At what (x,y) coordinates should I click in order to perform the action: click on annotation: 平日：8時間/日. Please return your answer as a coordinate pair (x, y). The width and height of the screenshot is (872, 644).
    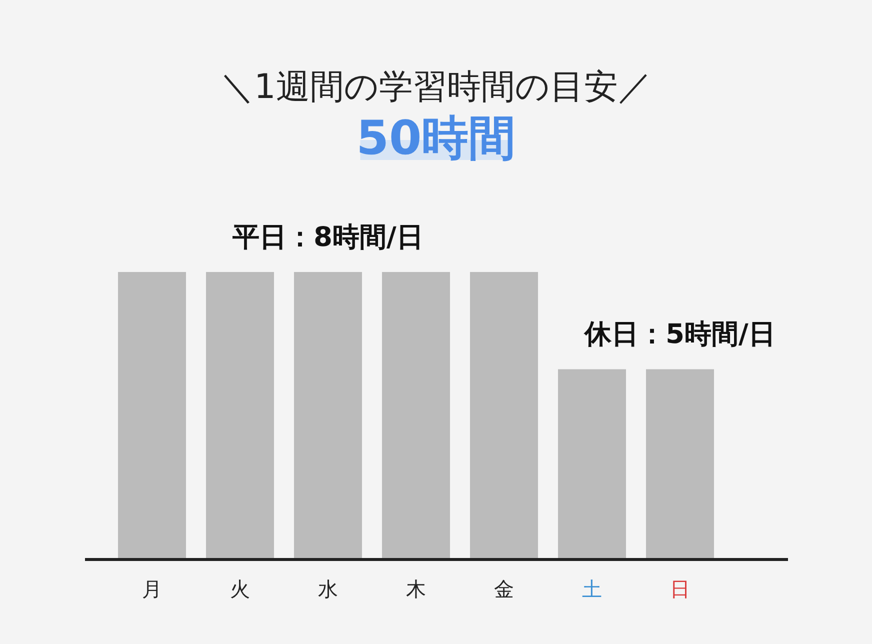
    Looking at the image, I should click on (328, 237).